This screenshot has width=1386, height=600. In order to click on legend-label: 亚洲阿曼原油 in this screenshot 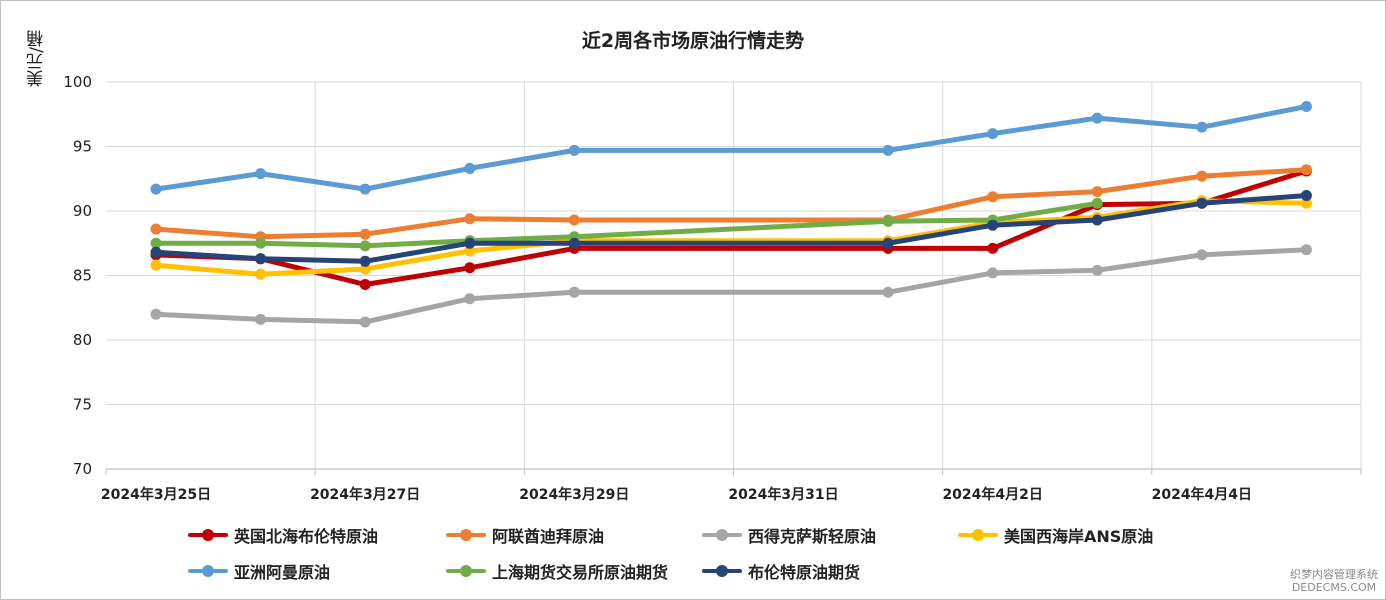, I will do `click(282, 572)`.